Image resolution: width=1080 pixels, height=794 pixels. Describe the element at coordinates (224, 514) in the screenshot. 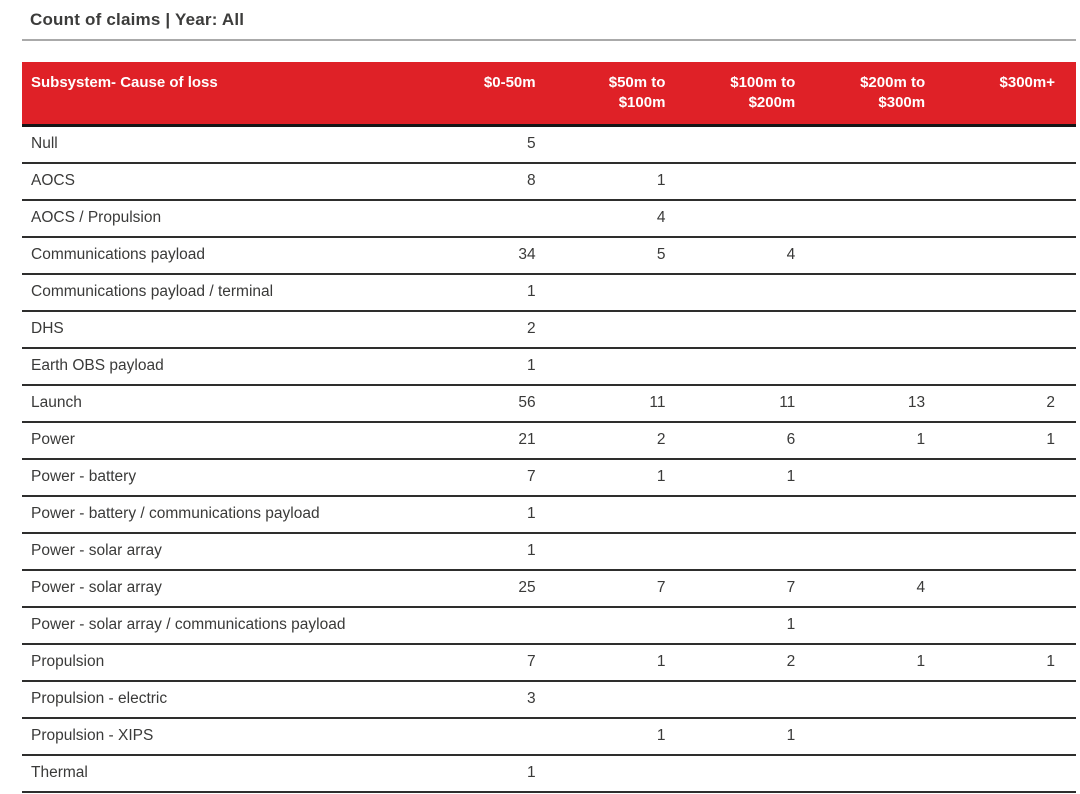

I see `row-label: Power - battery / communications payload` at that location.